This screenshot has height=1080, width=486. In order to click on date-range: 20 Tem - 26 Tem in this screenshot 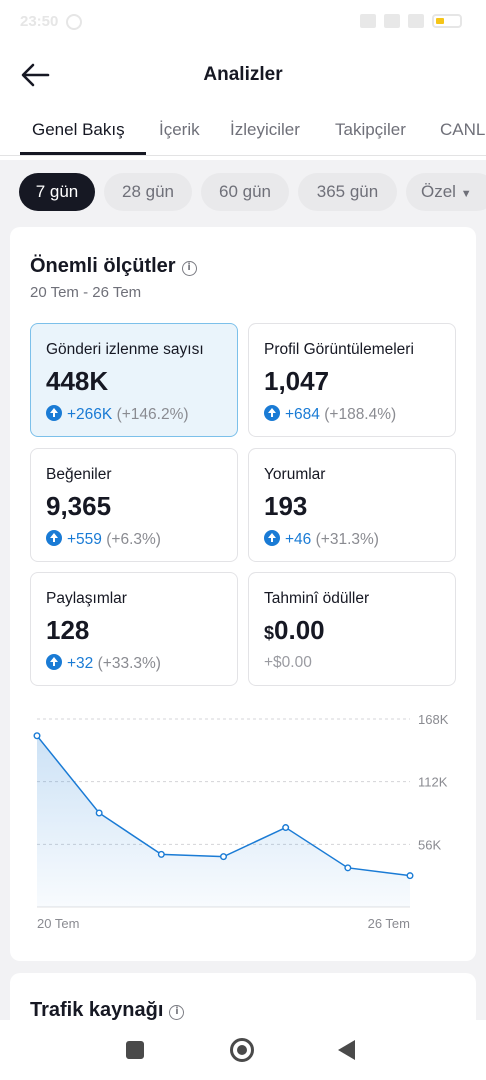, I will do `click(86, 292)`.